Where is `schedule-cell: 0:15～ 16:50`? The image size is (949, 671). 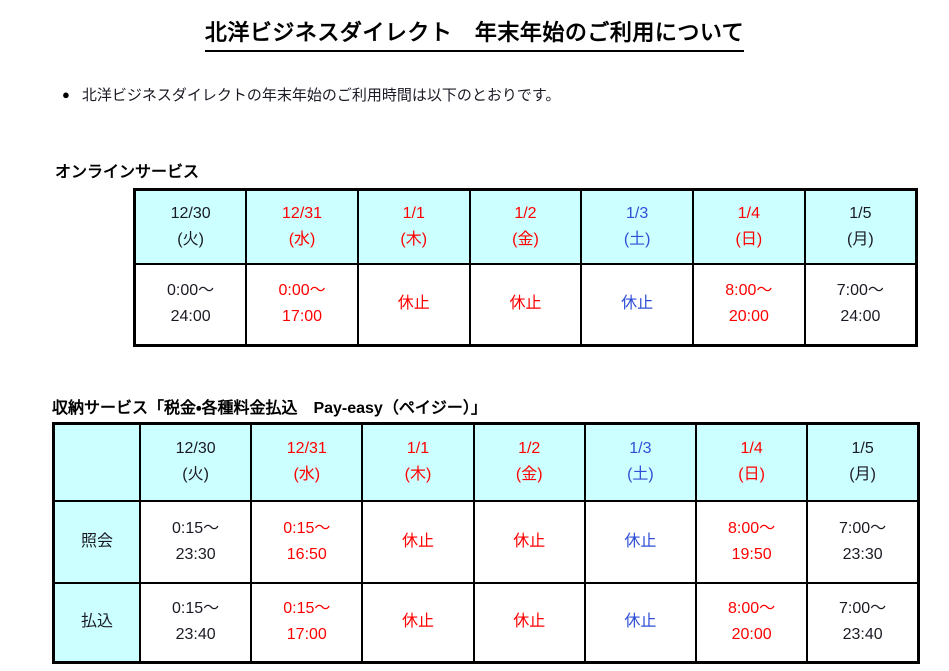 schedule-cell: 0:15～ 16:50 is located at coordinates (307, 541).